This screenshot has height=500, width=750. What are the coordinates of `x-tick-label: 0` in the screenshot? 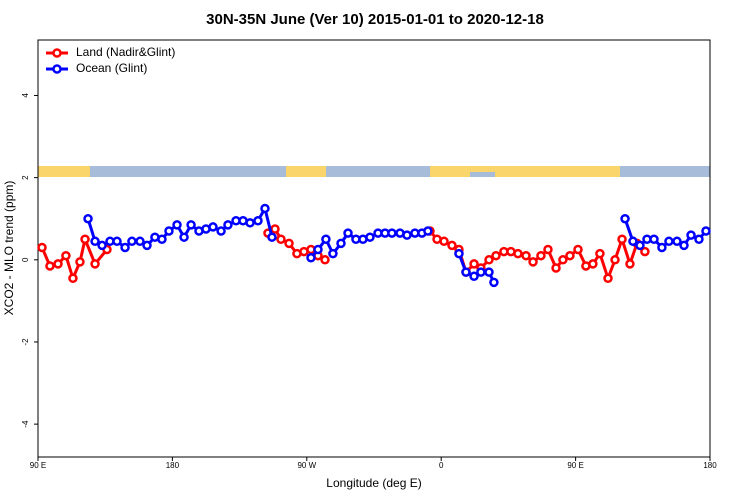 It's located at (441, 465).